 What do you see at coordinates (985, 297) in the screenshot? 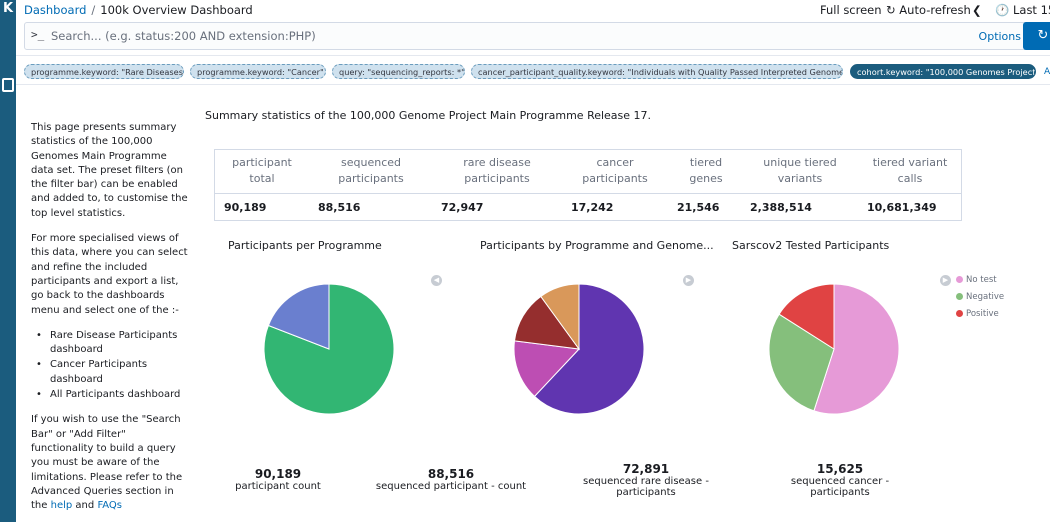
I see `legend-label: Negative` at bounding box center [985, 297].